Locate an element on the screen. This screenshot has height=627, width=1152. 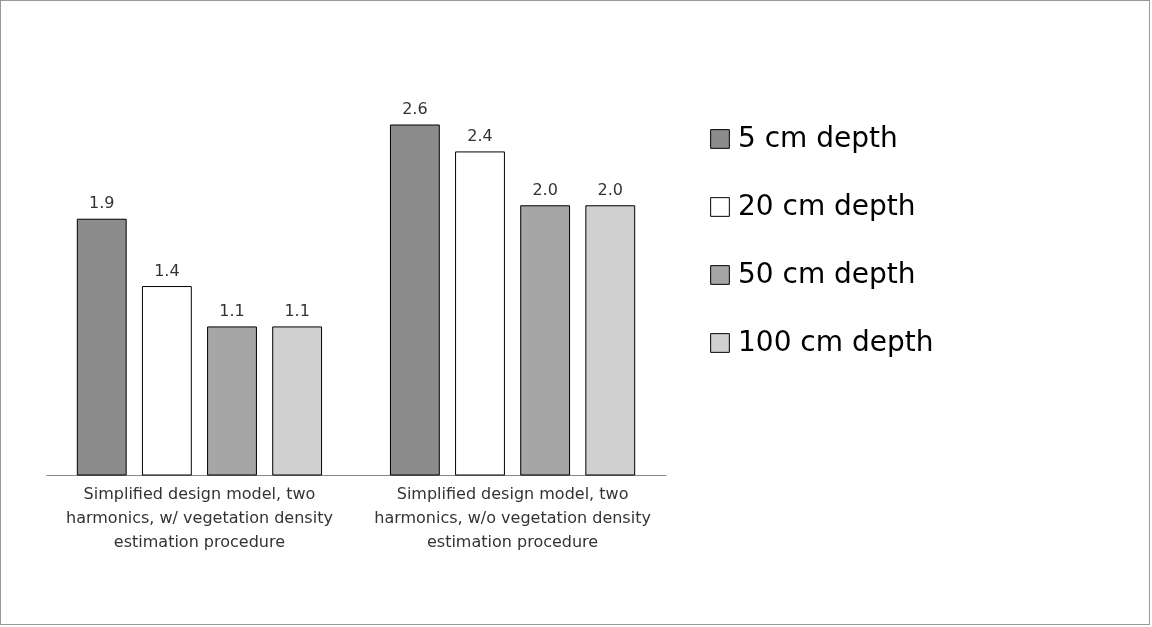
x-tick-label: Simplified design model, two harmonics, w/ vegetation density estimation procedure is located at coordinates (199, 517).